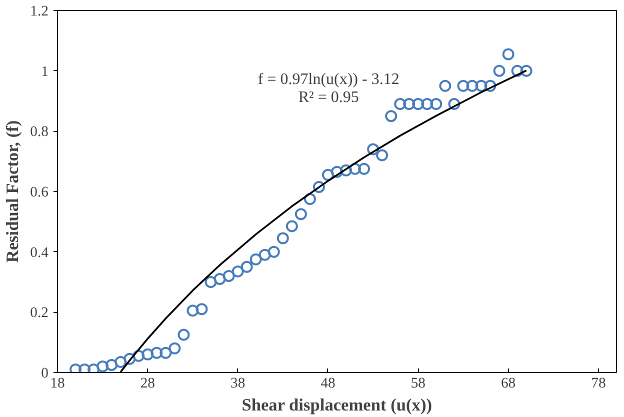  What do you see at coordinates (508, 384) in the screenshot?
I see `x-tick-label: 68` at bounding box center [508, 384].